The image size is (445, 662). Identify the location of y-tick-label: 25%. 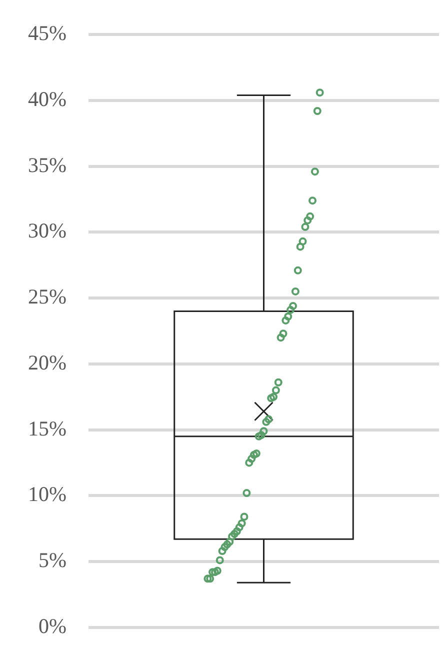
(47, 296).